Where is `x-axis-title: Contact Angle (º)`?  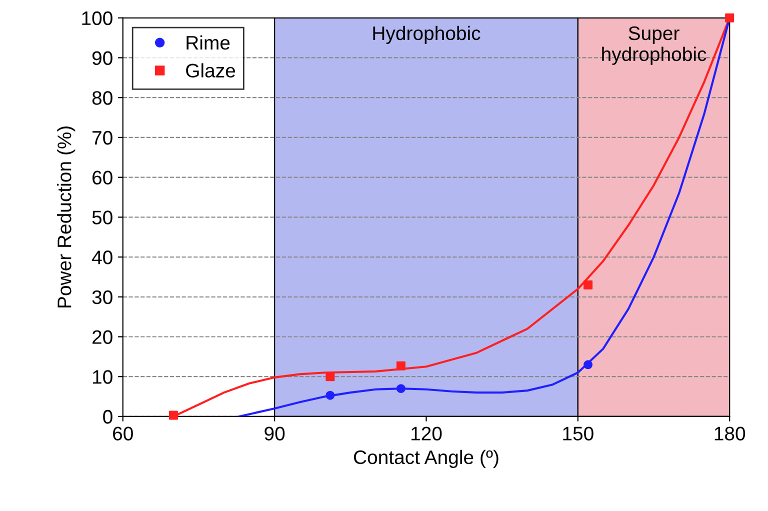
x-axis-title: Contact Angle (º) is located at coordinates (426, 459).